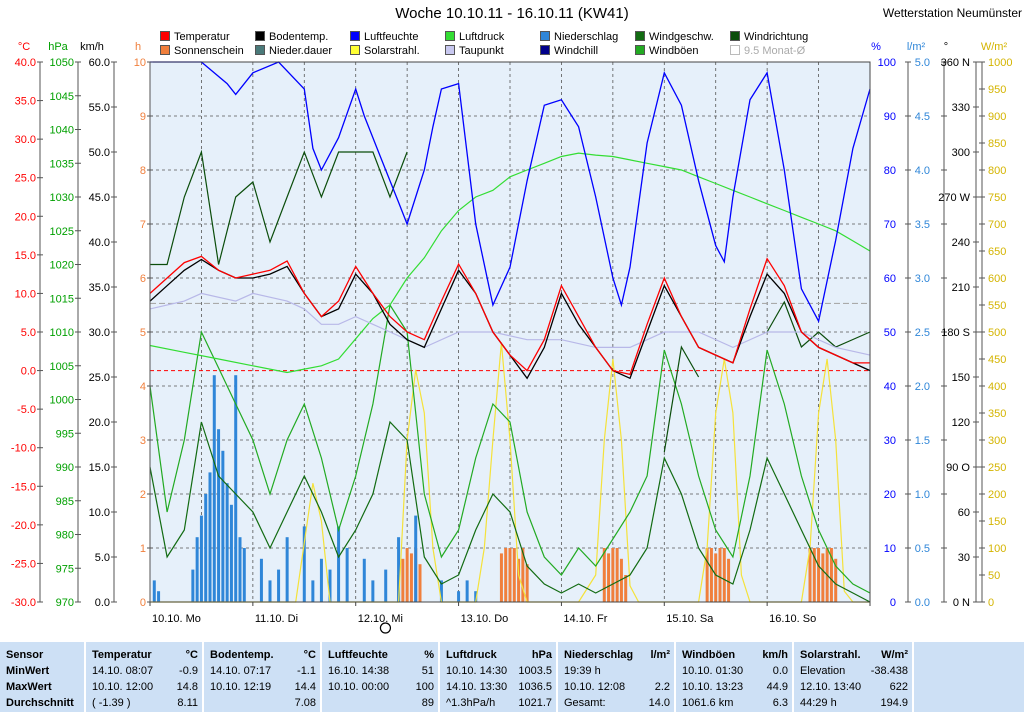 This screenshot has width=1024, height=712. What do you see at coordinates (831, 687) in the screenshot?
I see `stats-cell-label: 12.10. 13:40` at bounding box center [831, 687].